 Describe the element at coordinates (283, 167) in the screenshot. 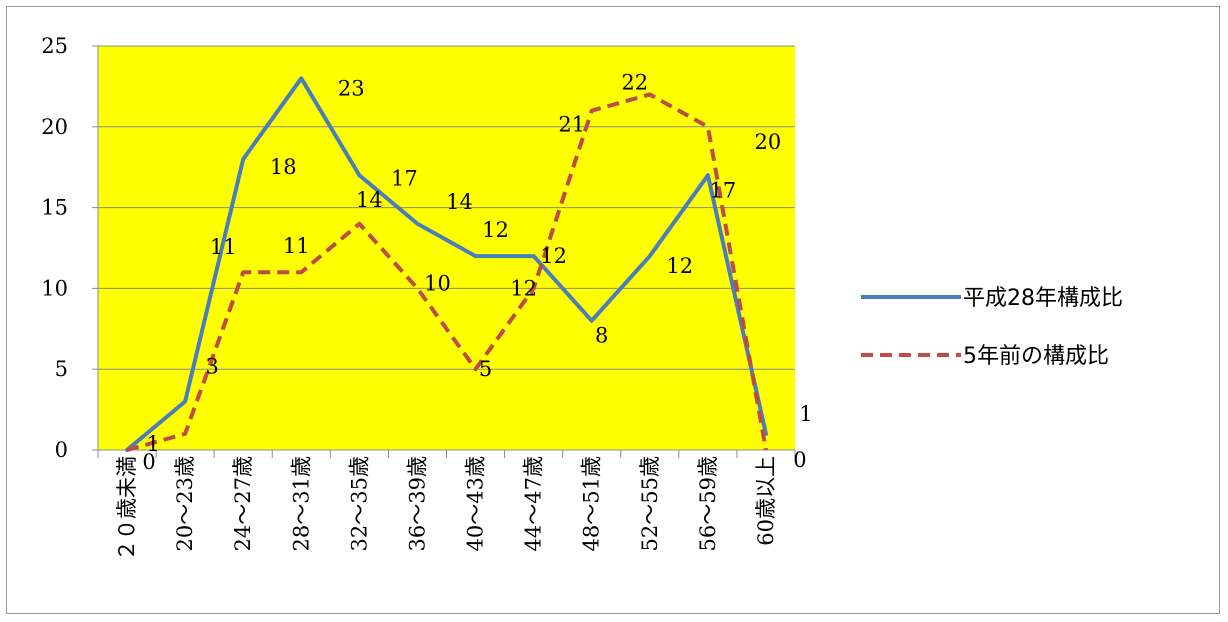

I see `data-label: 18` at that location.